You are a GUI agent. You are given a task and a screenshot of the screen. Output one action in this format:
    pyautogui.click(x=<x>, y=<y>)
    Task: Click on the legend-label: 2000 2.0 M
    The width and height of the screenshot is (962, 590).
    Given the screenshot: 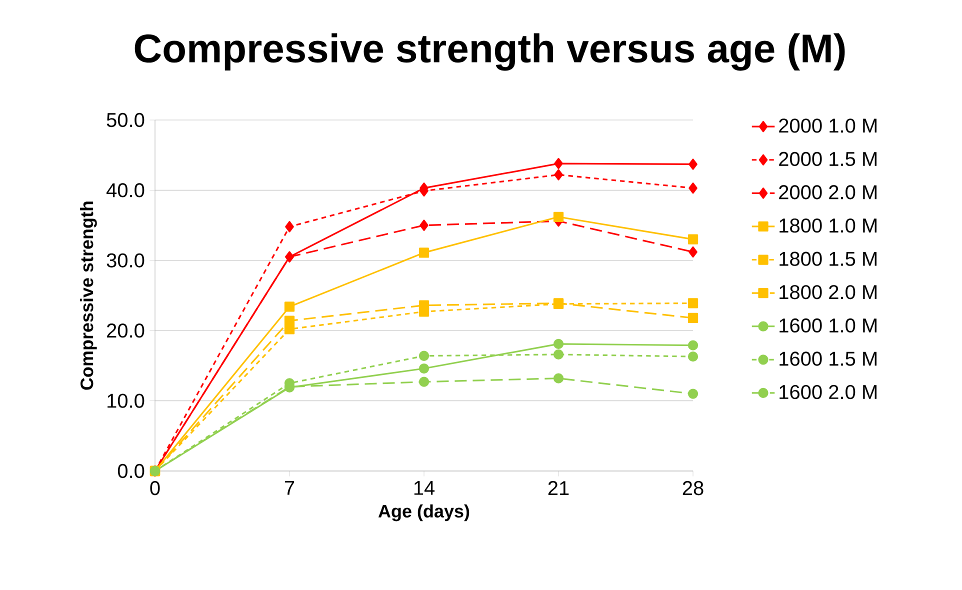 What is the action you would take?
    pyautogui.click(x=827, y=192)
    